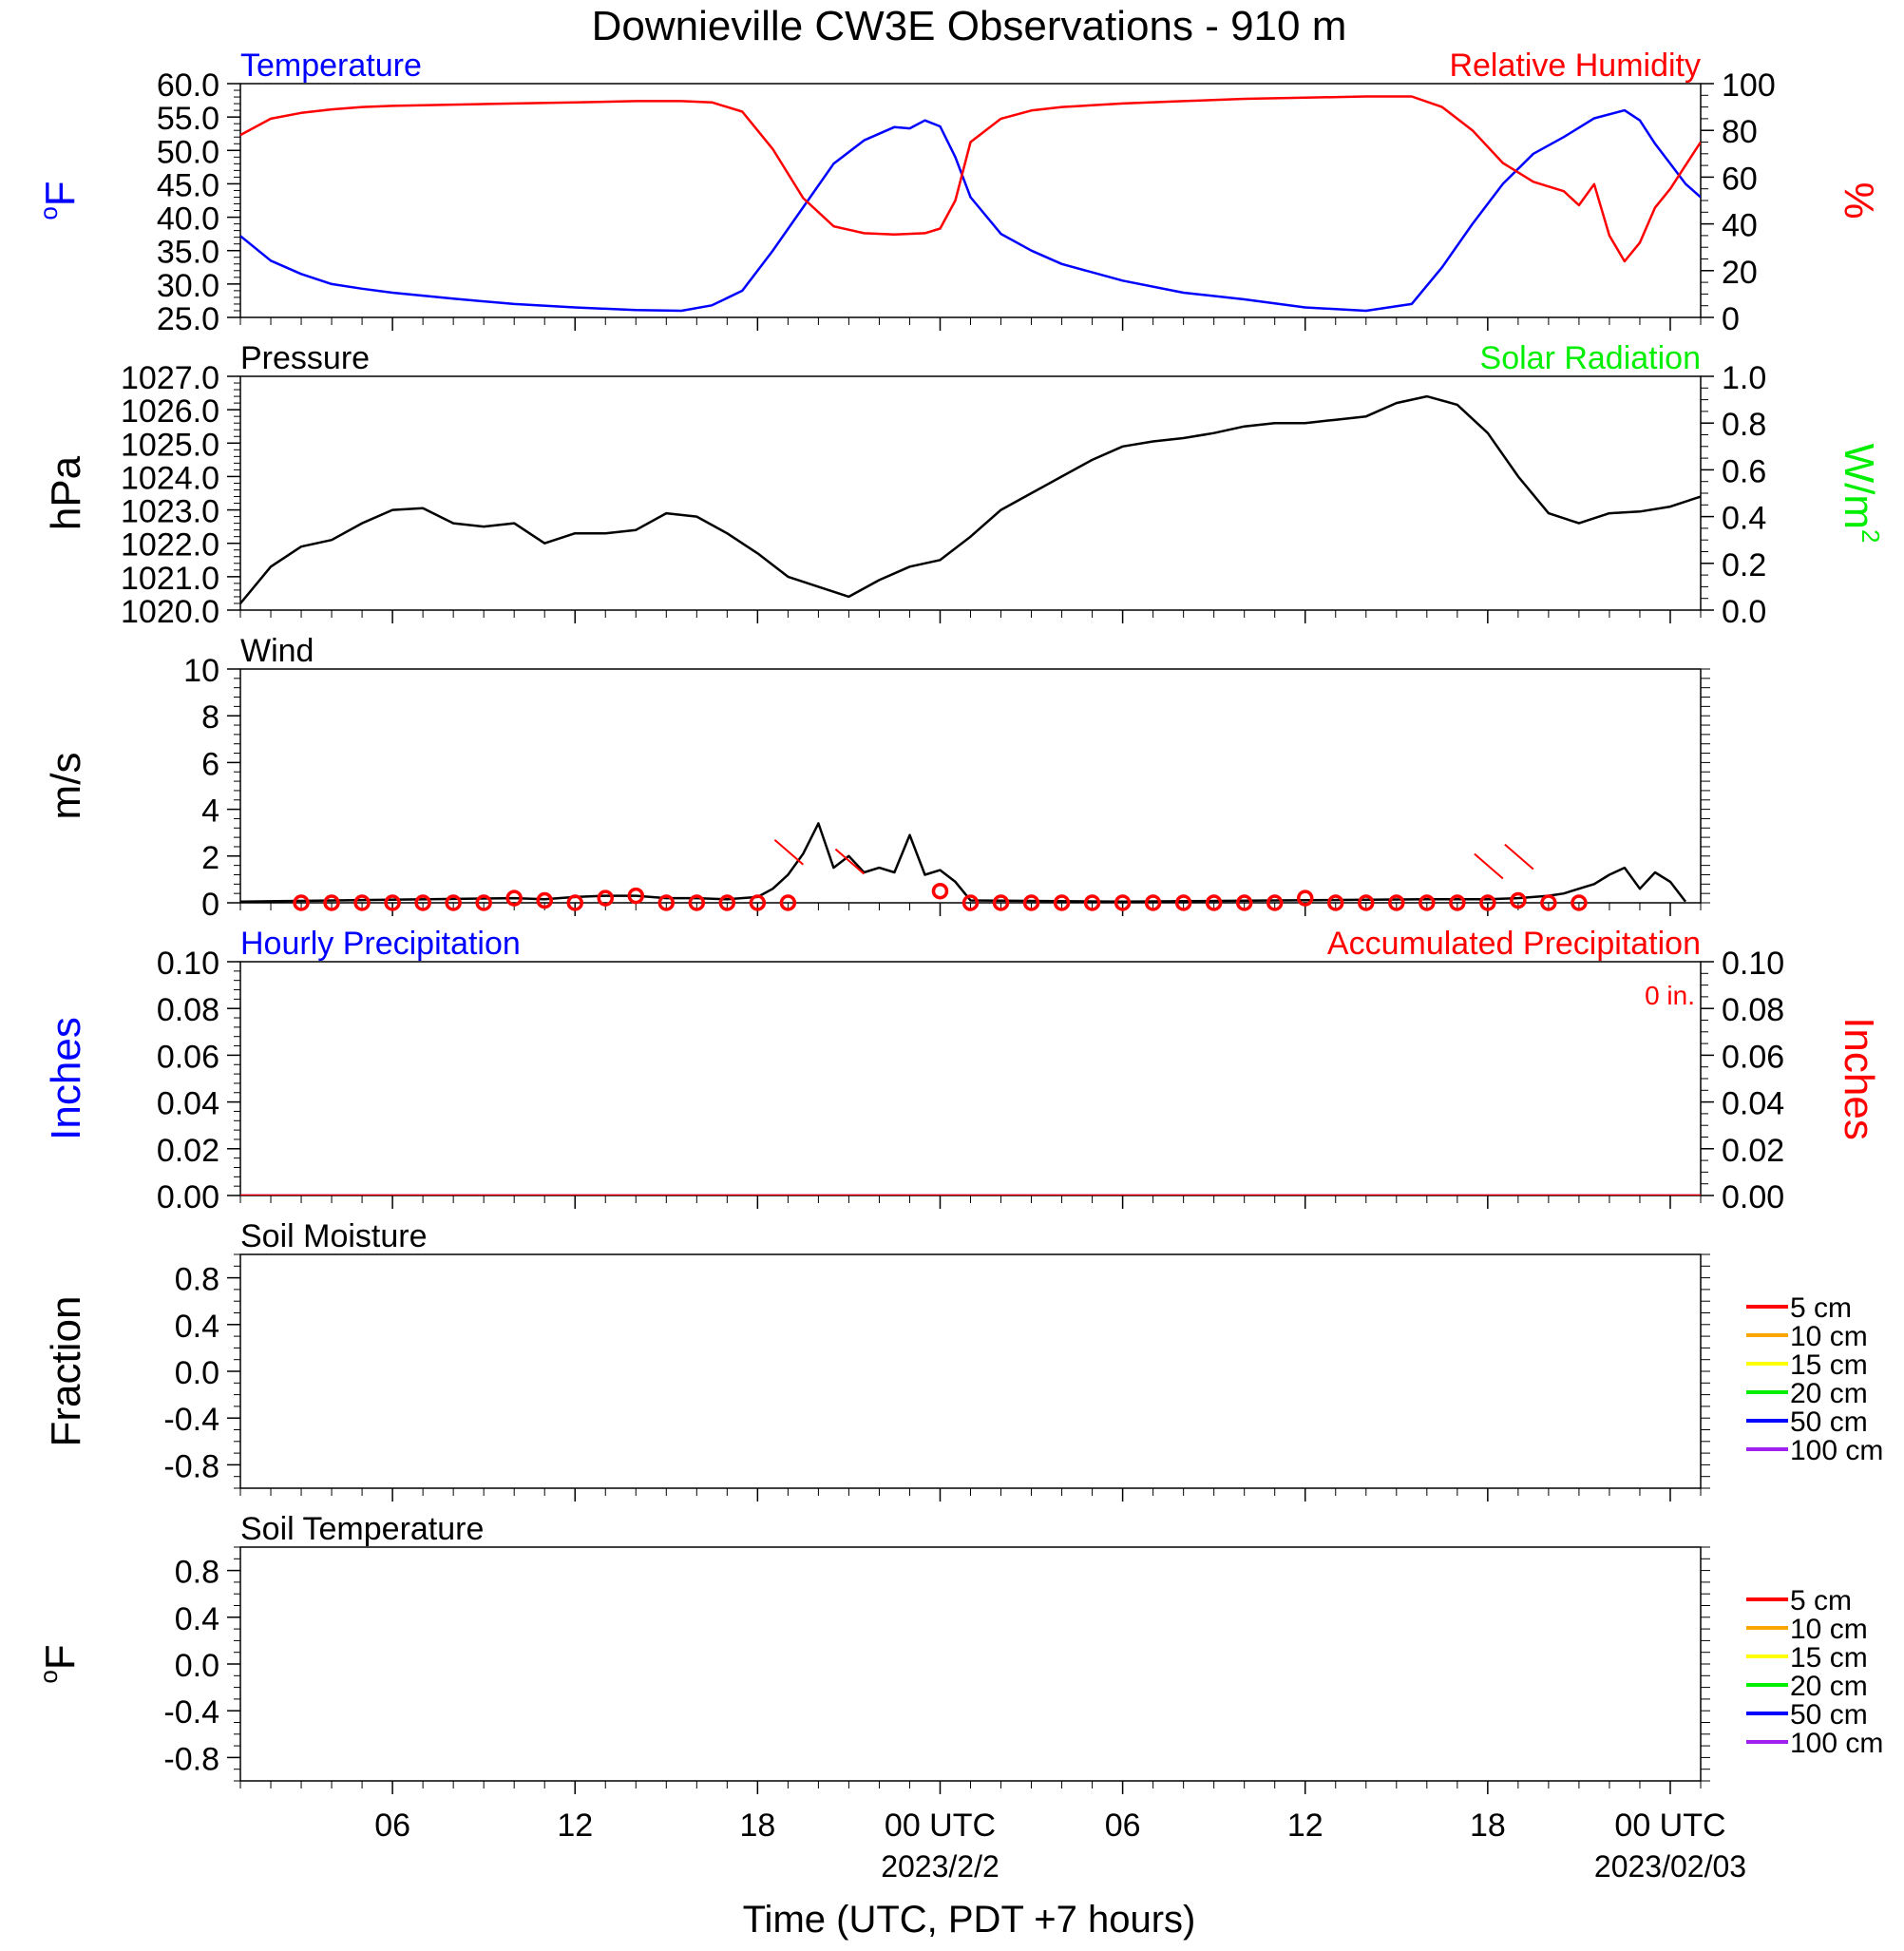 This screenshot has width=1904, height=1951. What do you see at coordinates (1744, 519) in the screenshot?
I see `y-tick-label-right: 0.4` at bounding box center [1744, 519].